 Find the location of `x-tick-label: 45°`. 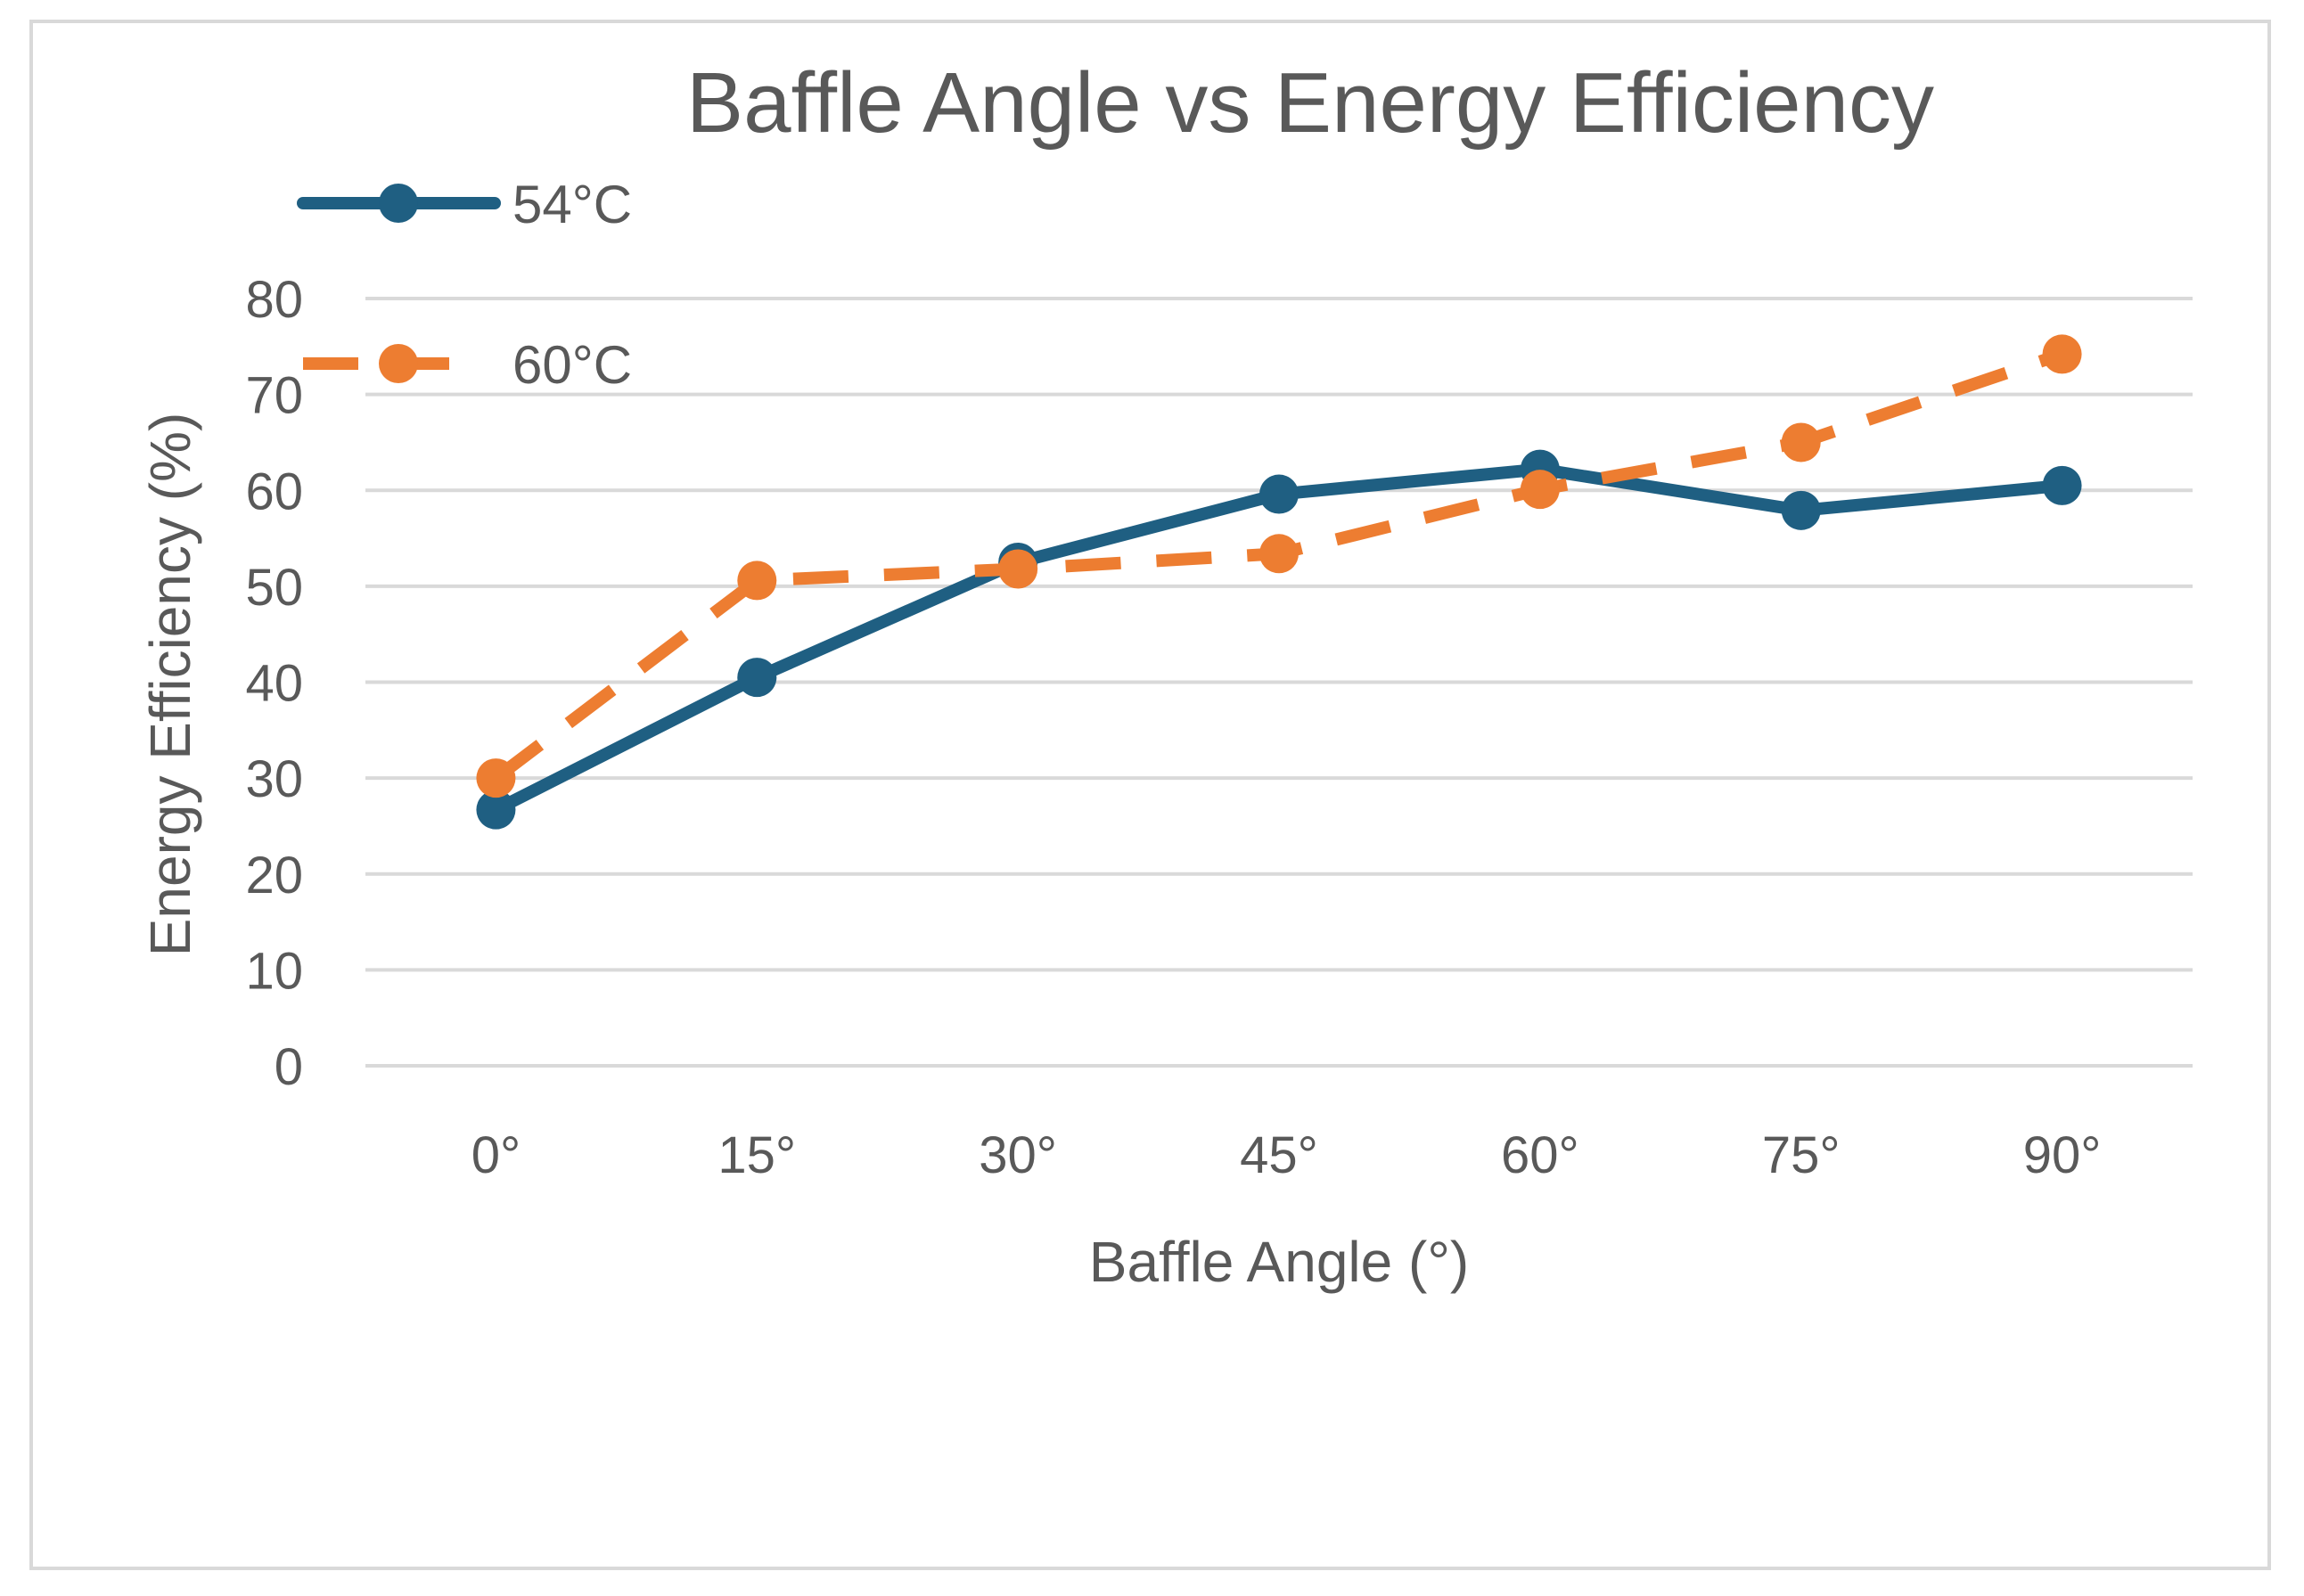

x-tick-label: 45° is located at coordinates (1279, 1155).